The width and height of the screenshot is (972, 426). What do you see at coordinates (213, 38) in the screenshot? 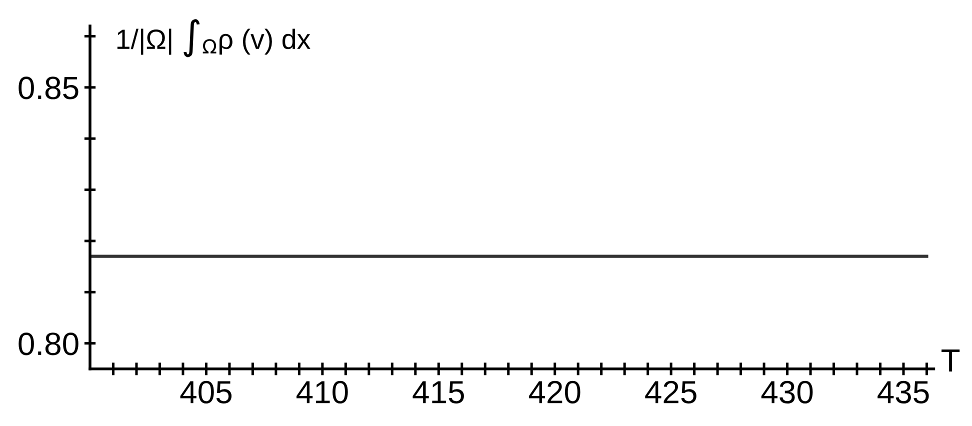
I see `y-axis-title: 1/|Ω| ∫$_{Ω}$ρ (v) dx` at bounding box center [213, 38].